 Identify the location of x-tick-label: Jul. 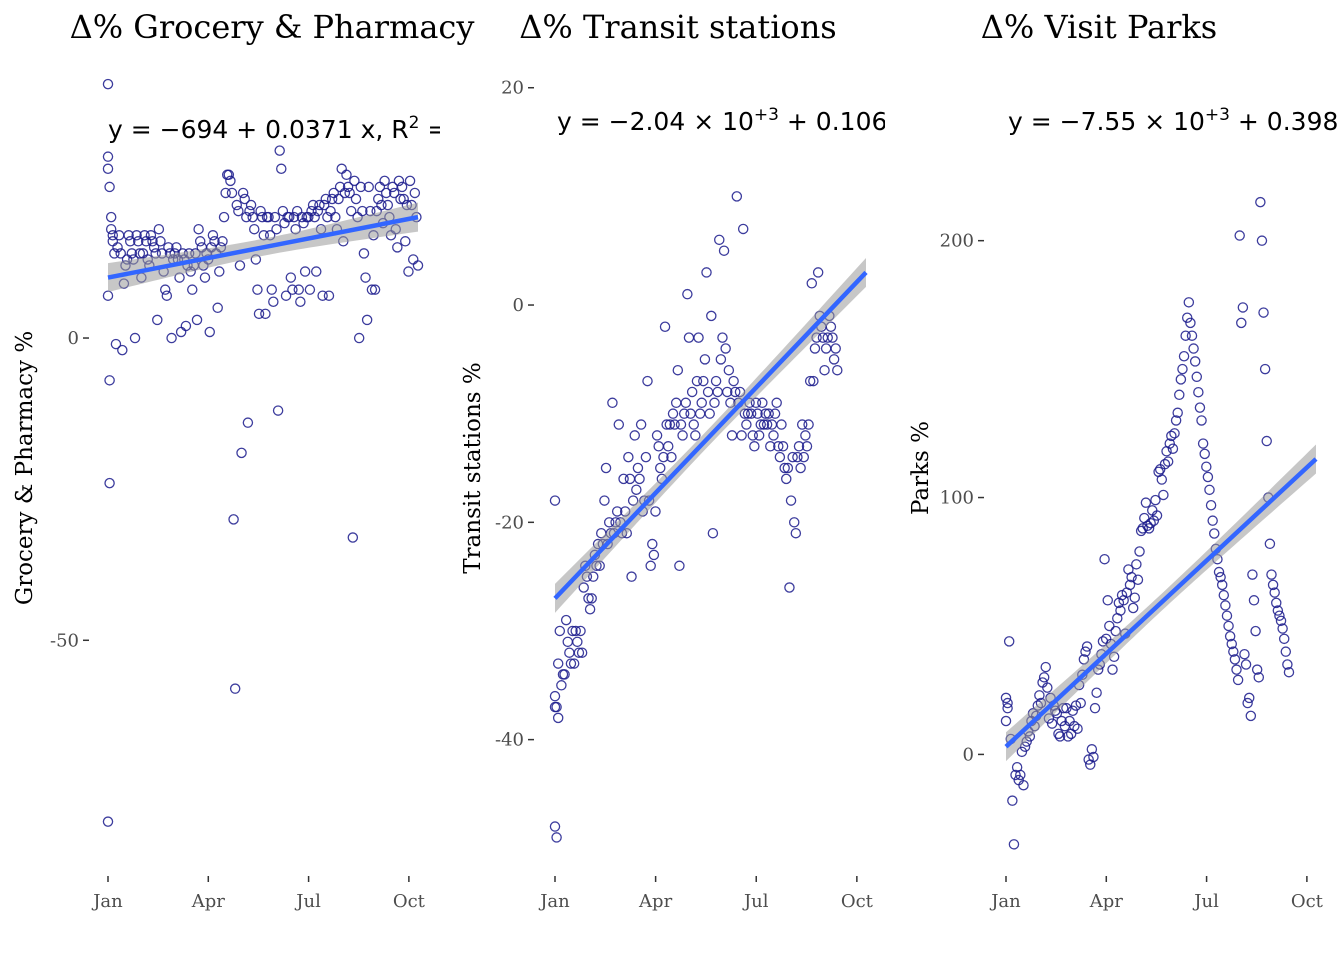
(755, 901).